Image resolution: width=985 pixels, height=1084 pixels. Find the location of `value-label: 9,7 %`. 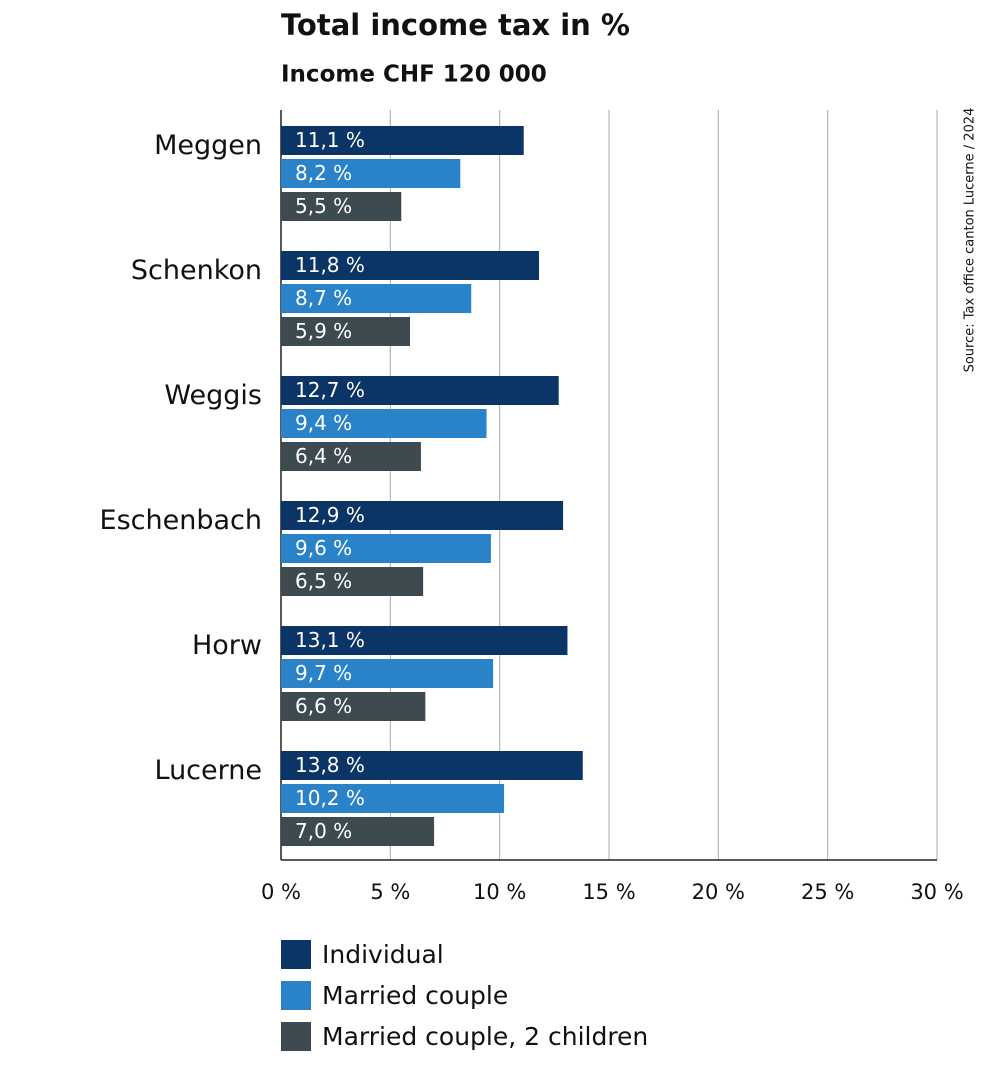

value-label: 9,7 % is located at coordinates (323, 673).